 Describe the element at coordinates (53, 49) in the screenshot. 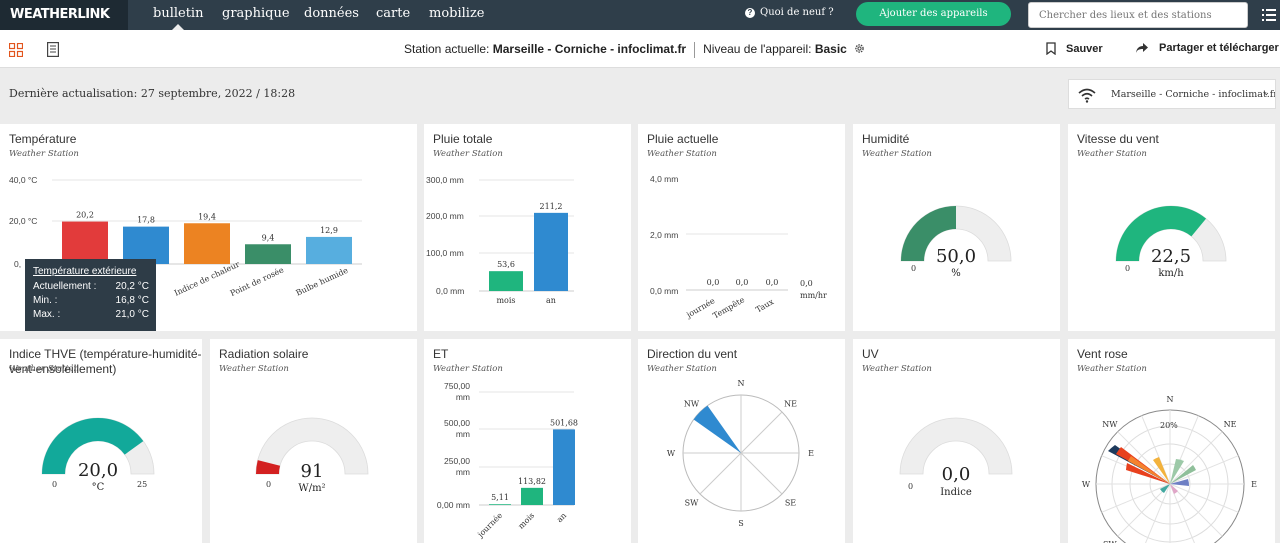

I see `document-view-icon` at that location.